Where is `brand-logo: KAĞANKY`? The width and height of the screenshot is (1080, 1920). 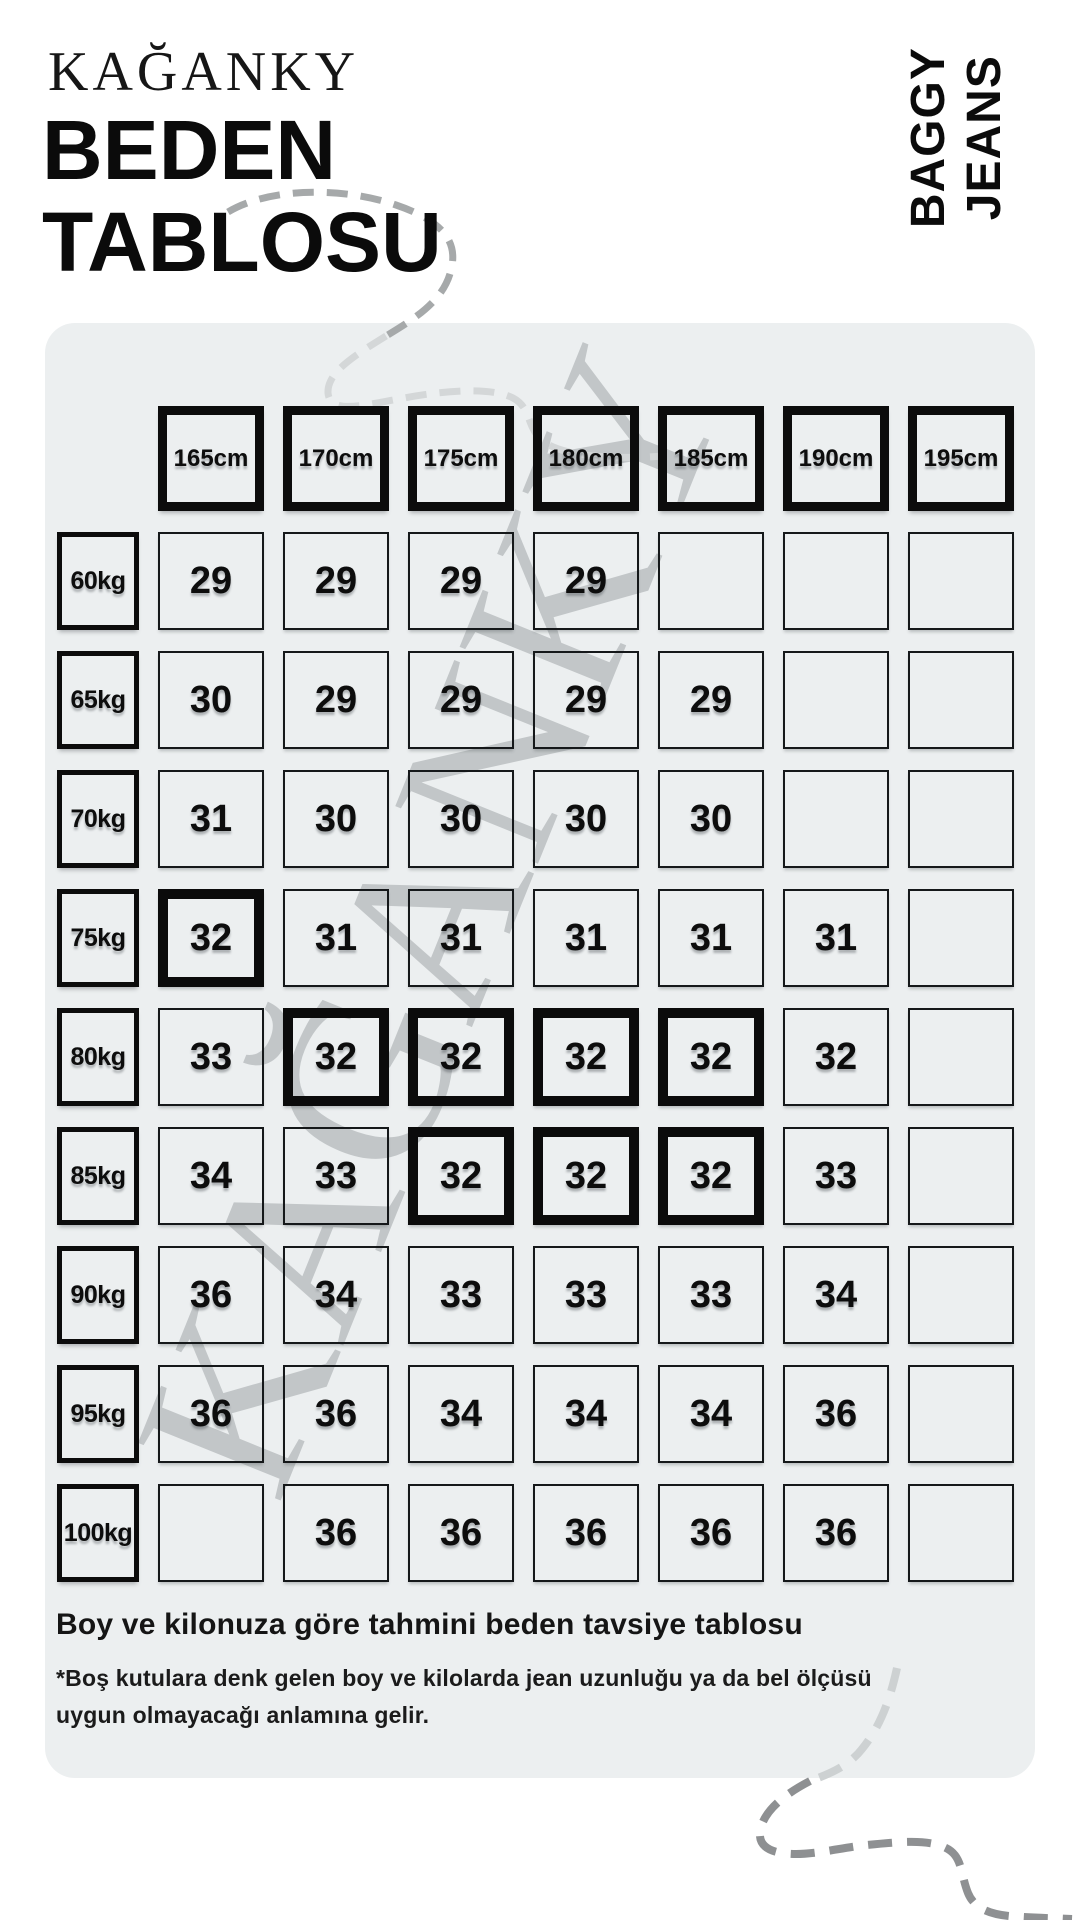 brand-logo: KAĞANKY is located at coordinates (204, 72).